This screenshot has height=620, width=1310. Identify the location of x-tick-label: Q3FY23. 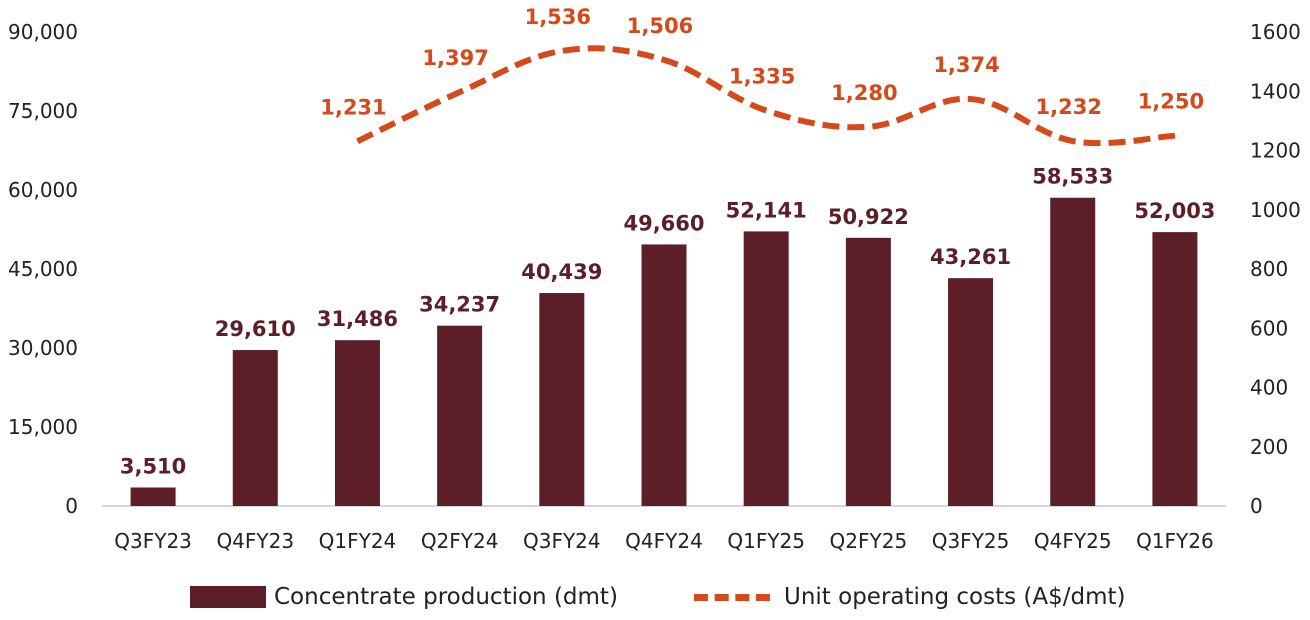
(153, 541).